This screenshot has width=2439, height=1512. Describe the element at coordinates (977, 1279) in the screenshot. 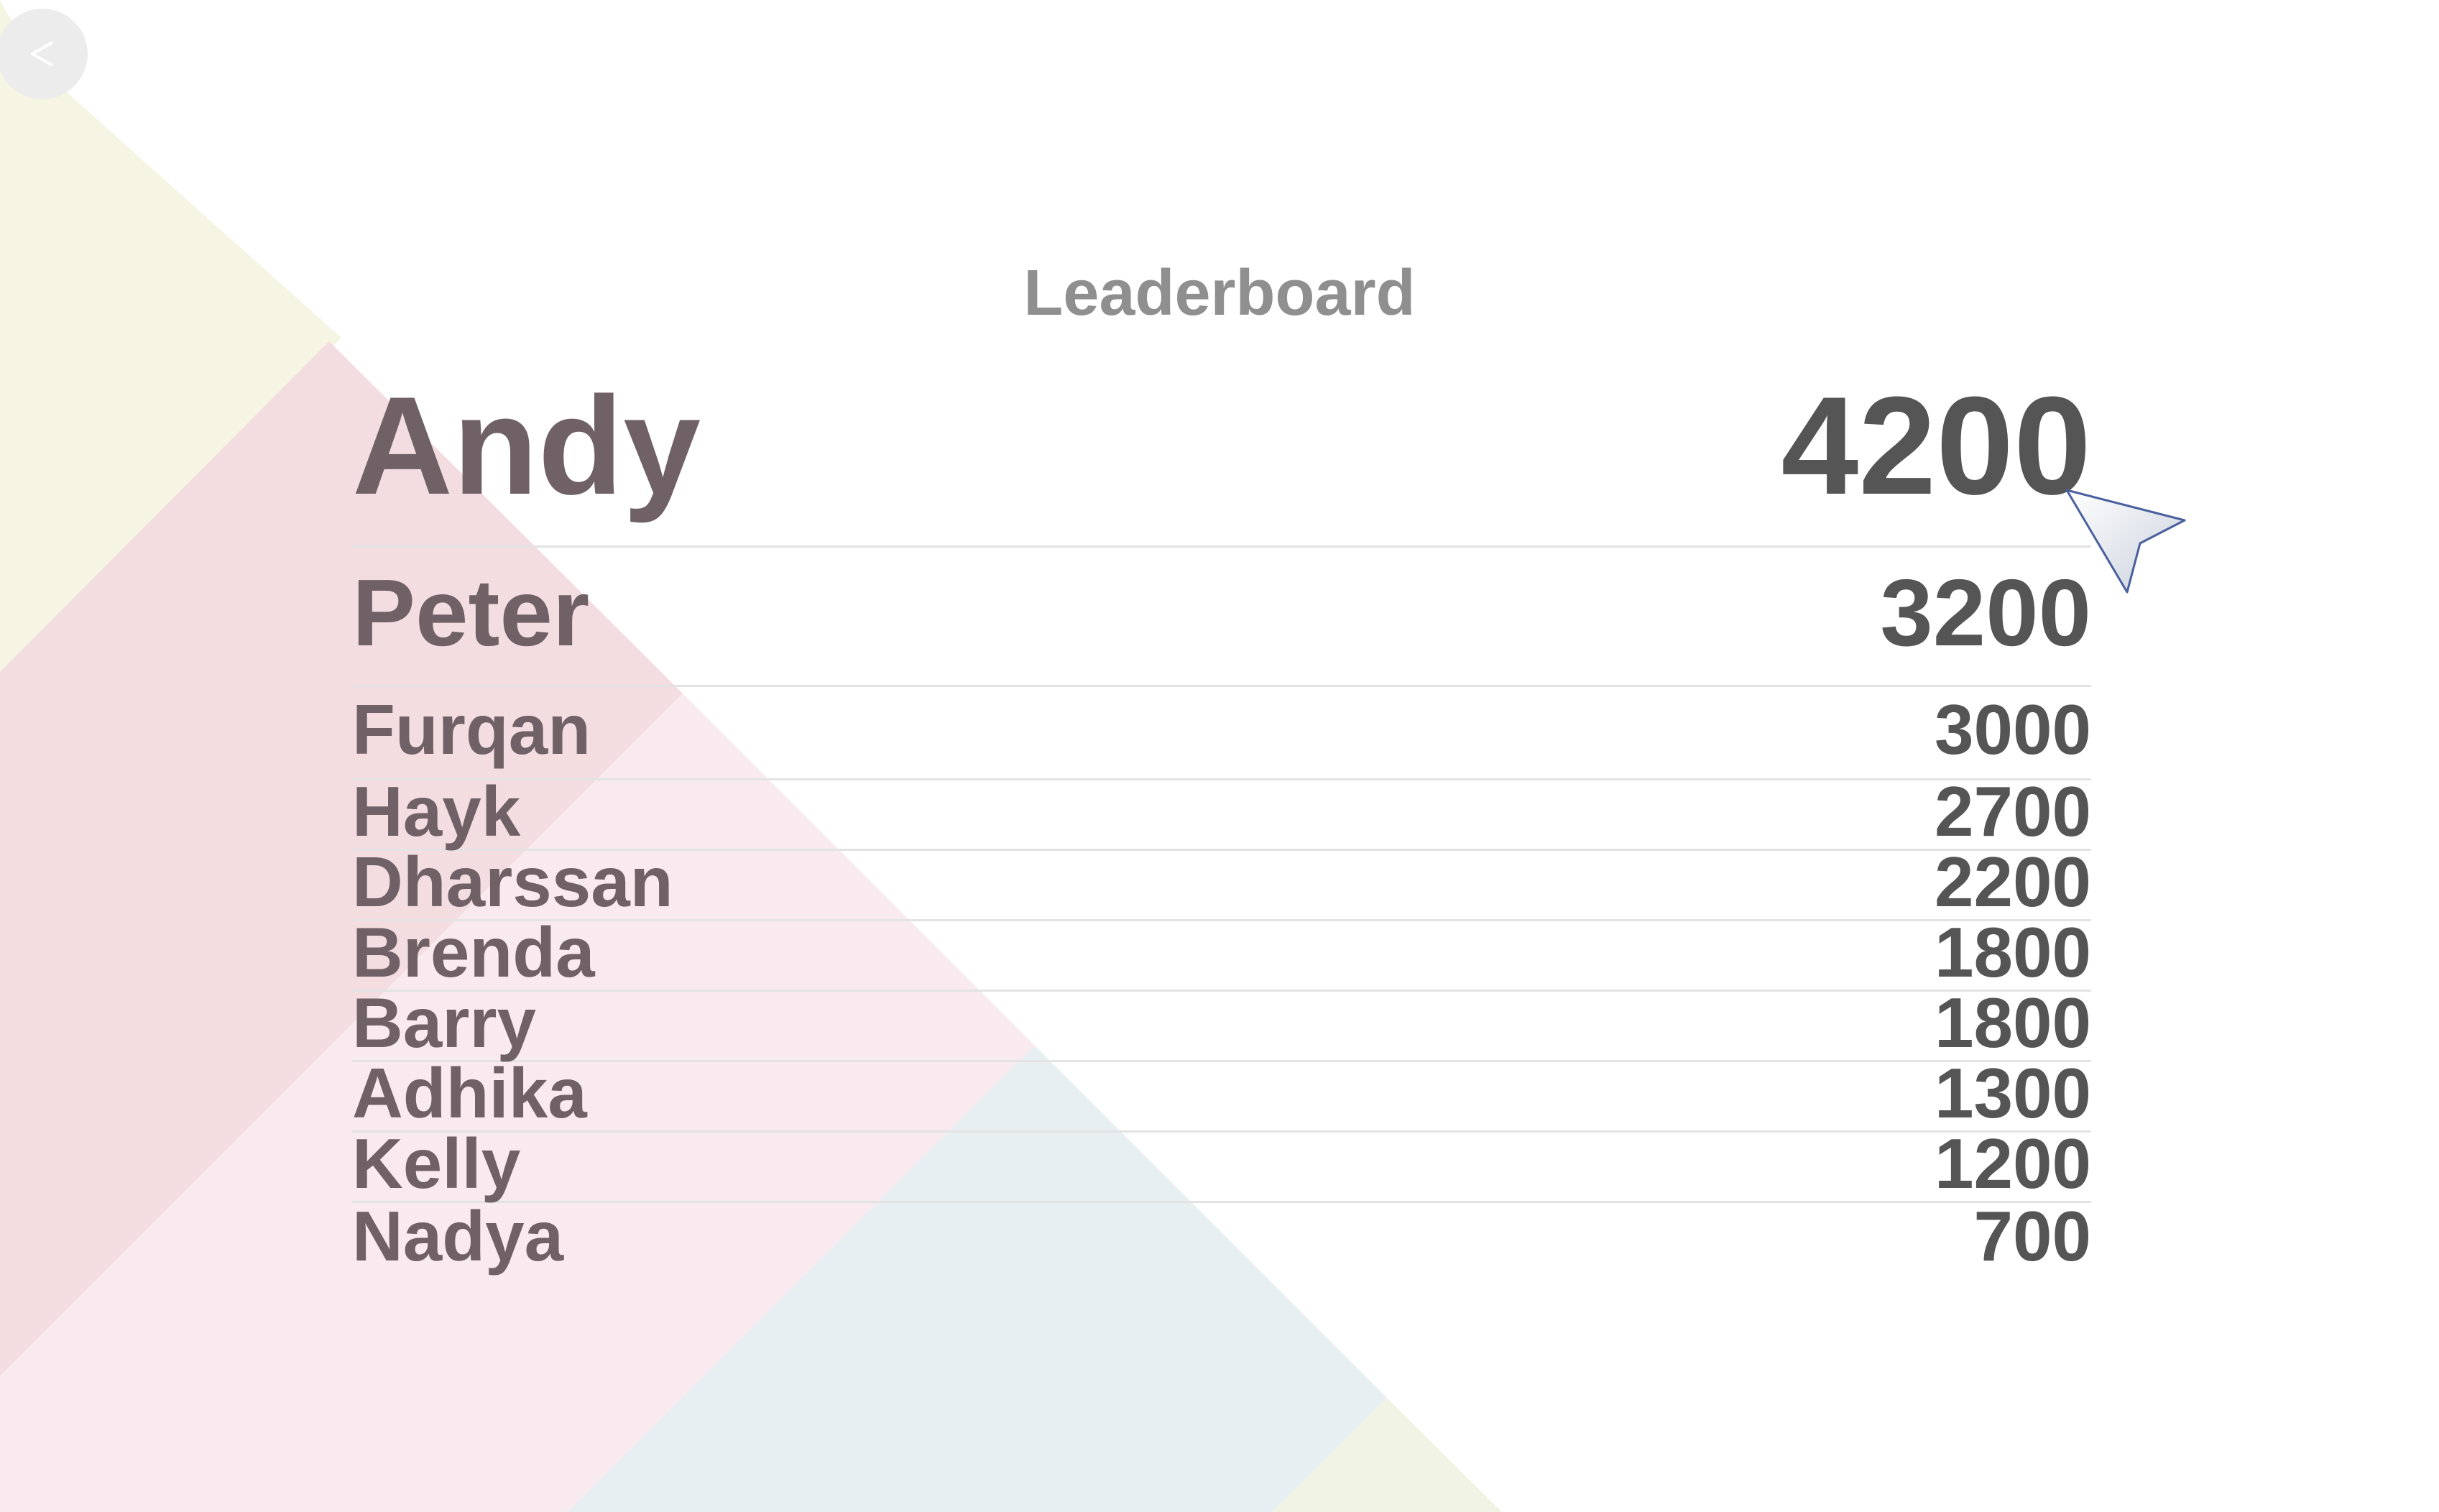

I see `decor-blue-band` at that location.